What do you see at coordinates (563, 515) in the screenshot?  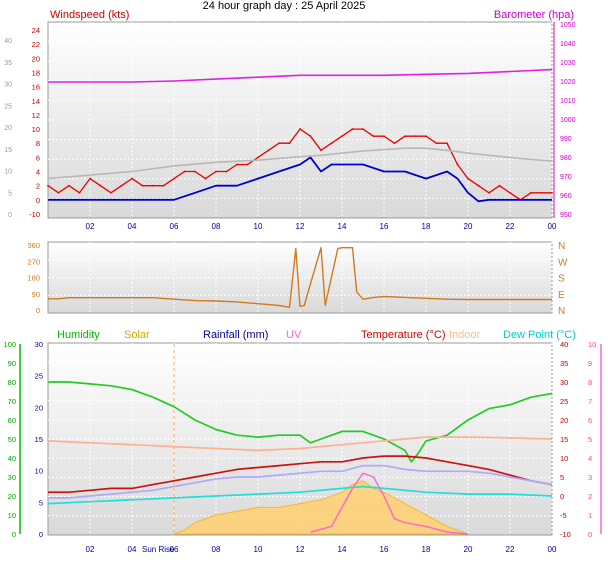 I see `temperature-tick-label: -5` at bounding box center [563, 515].